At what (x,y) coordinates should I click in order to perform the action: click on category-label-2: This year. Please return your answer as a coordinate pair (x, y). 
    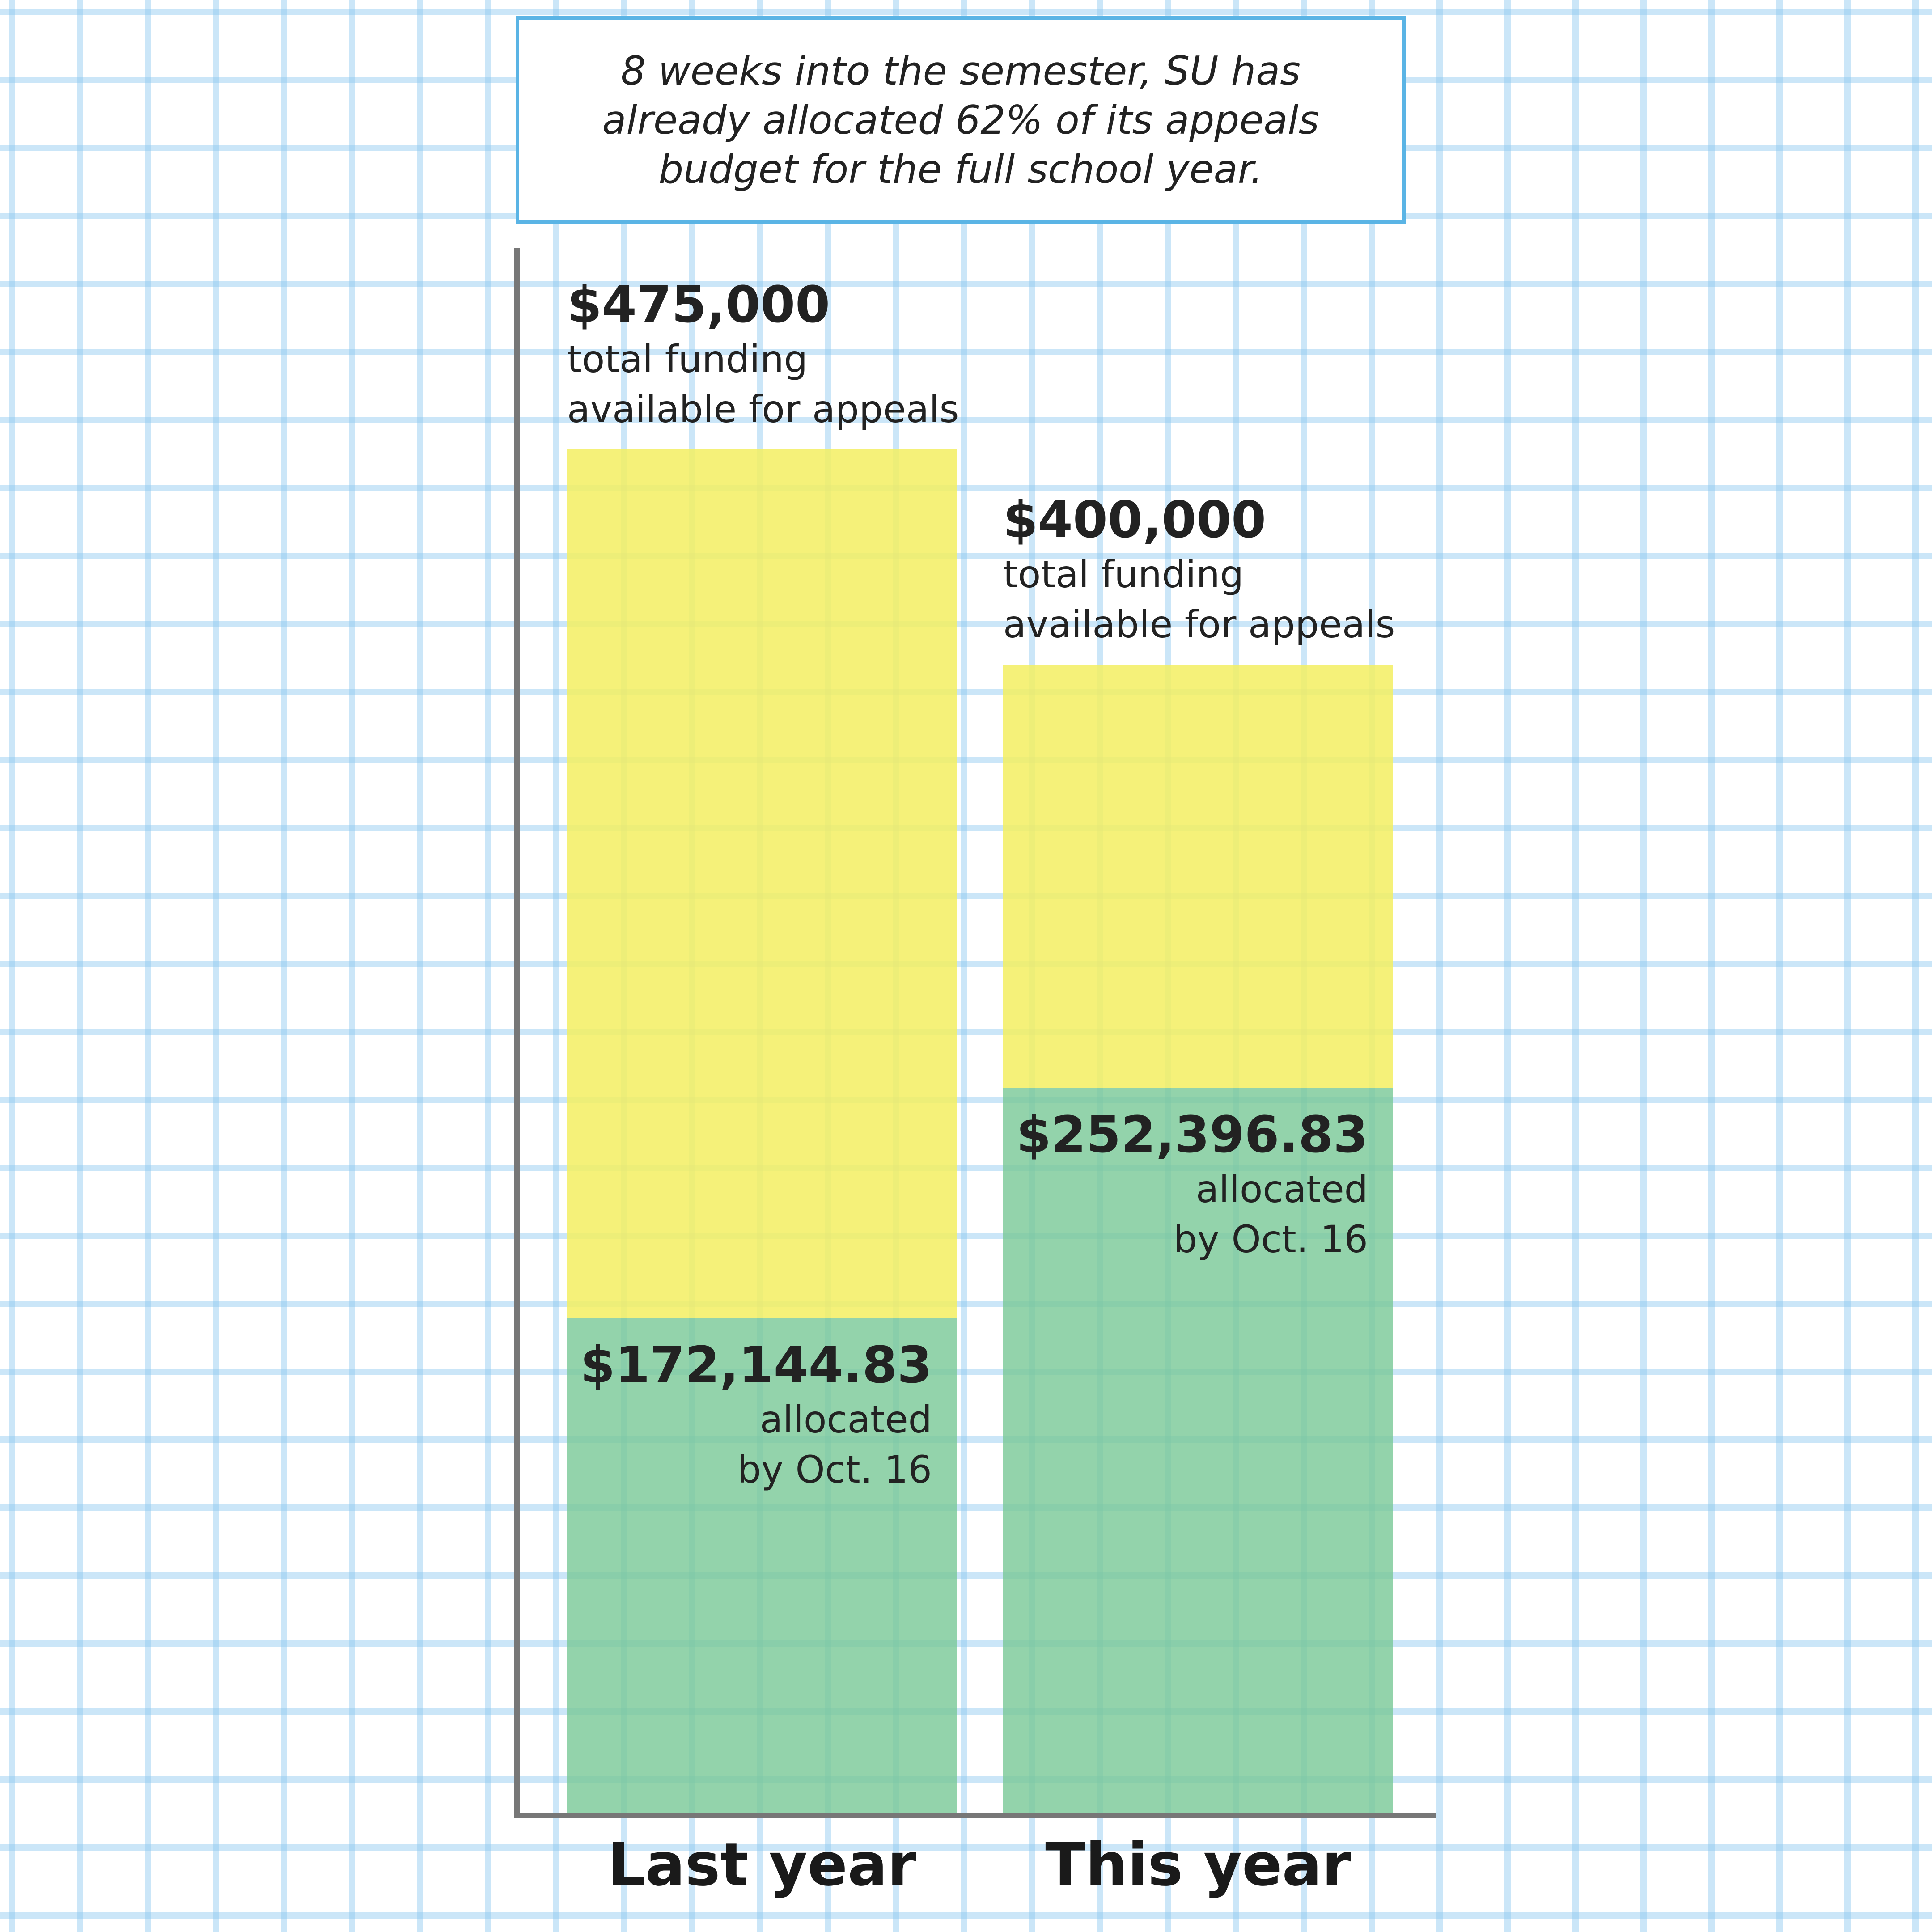
    Looking at the image, I should click on (1198, 1864).